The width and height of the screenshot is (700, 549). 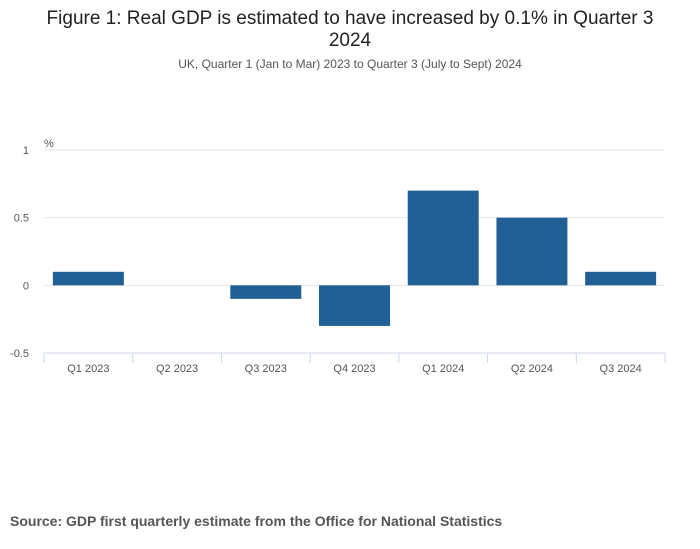 What do you see at coordinates (266, 369) in the screenshot?
I see `x-tick-label: Q3 2023` at bounding box center [266, 369].